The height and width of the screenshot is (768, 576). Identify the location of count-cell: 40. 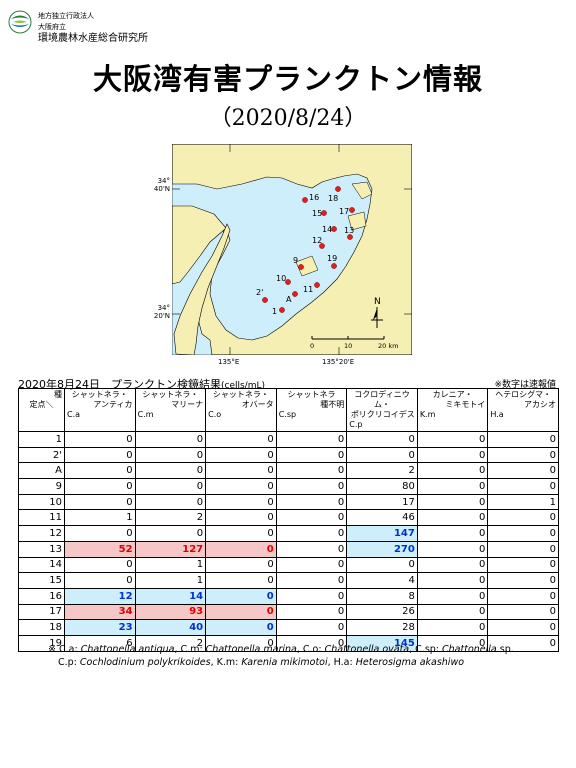
(170, 627).